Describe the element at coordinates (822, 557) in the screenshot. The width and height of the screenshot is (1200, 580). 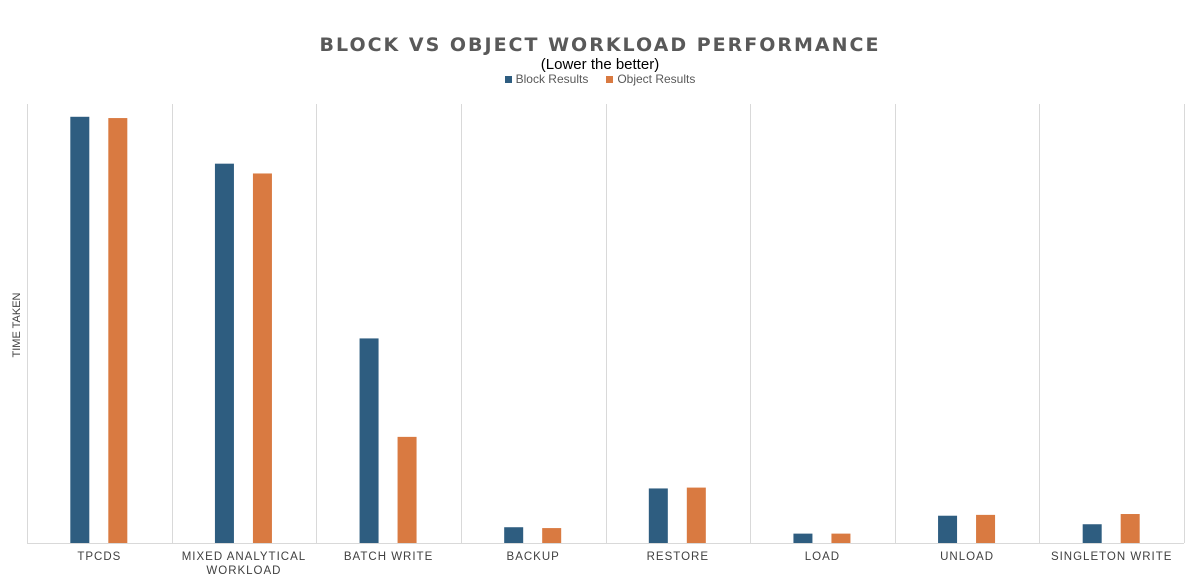
I see `x-tick-label: LOAD` at that location.